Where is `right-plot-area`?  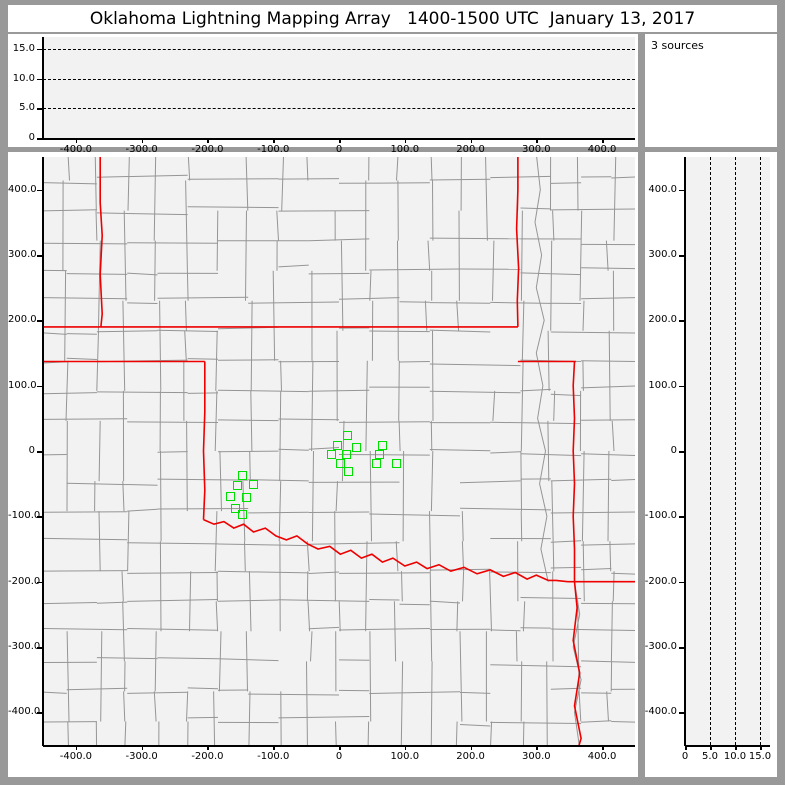
right-plot-area is located at coordinates (727, 451).